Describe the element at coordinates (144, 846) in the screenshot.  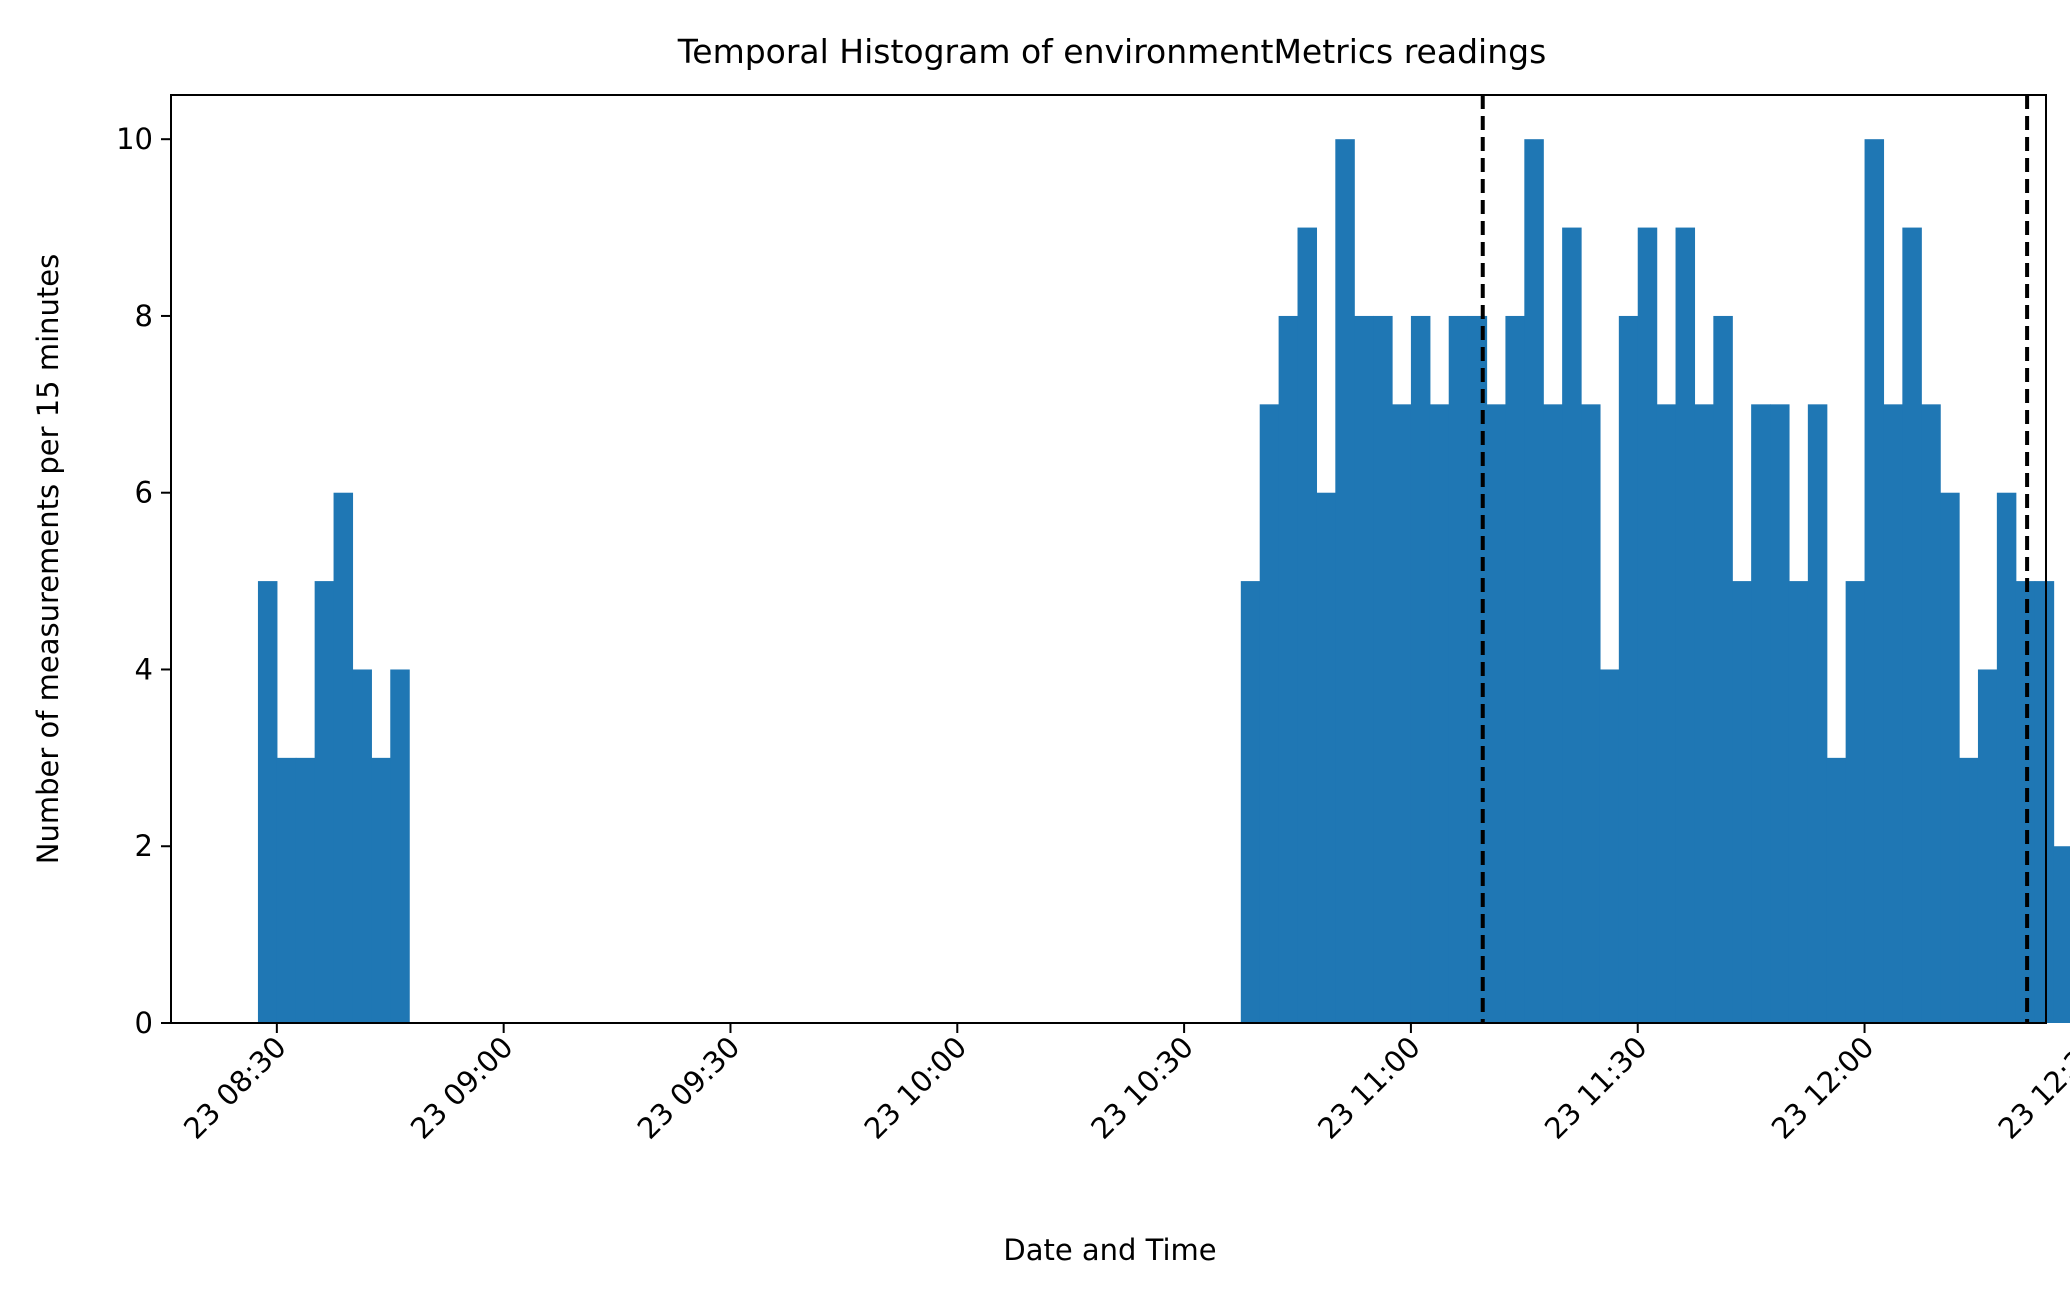
I see `y-tick-label: 2` at that location.